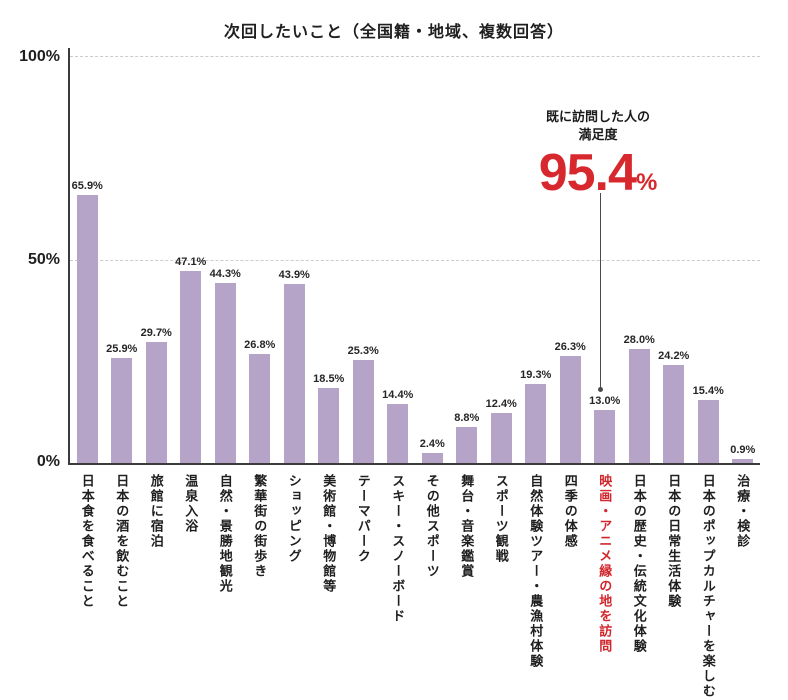 This screenshot has width=788, height=700. Describe the element at coordinates (191, 586) in the screenshot. I see `category-label-cell: 温泉入浴` at that location.